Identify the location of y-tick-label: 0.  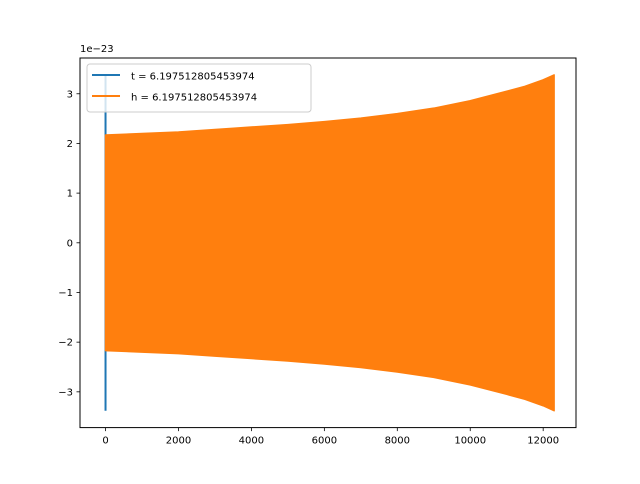
(70, 243).